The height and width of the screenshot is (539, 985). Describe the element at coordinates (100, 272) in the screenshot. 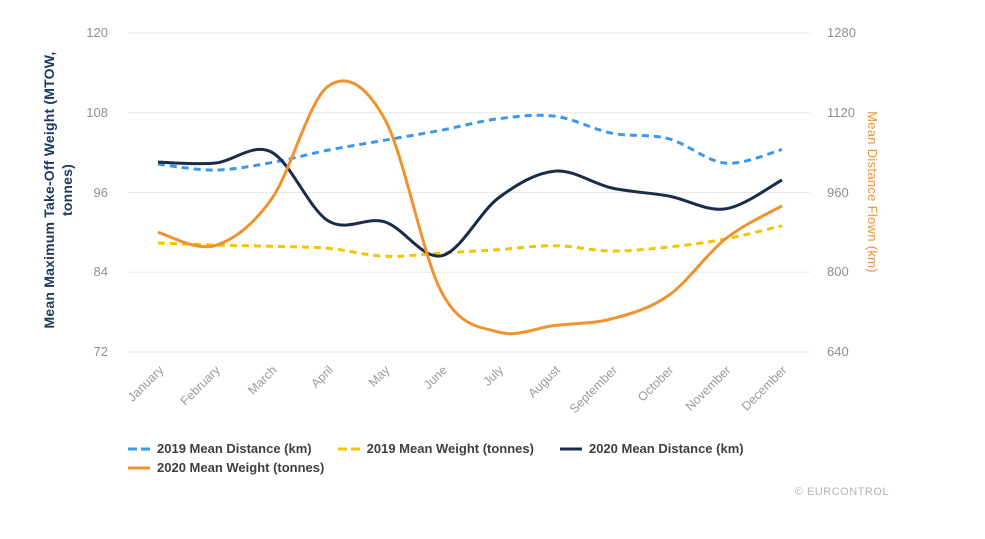

I see `left-tick-label: 84` at that location.